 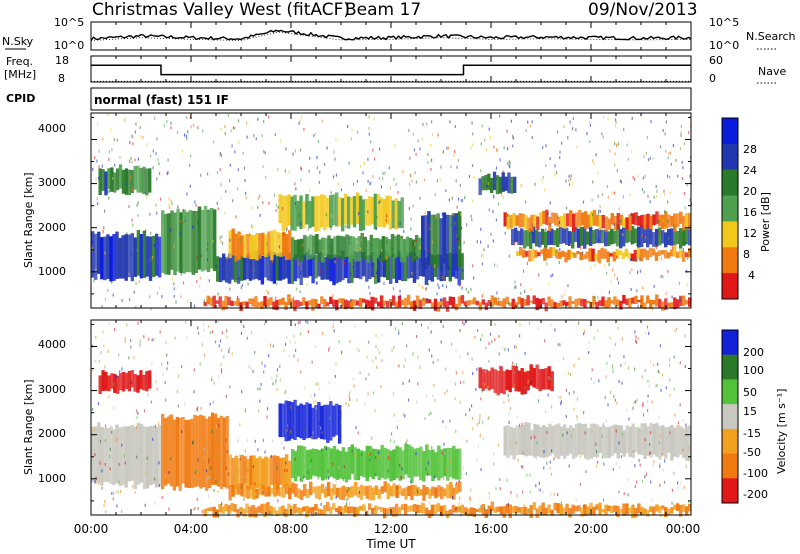 What do you see at coordinates (281, 245) in the screenshot?
I see `power-band-4-cell` at bounding box center [281, 245].